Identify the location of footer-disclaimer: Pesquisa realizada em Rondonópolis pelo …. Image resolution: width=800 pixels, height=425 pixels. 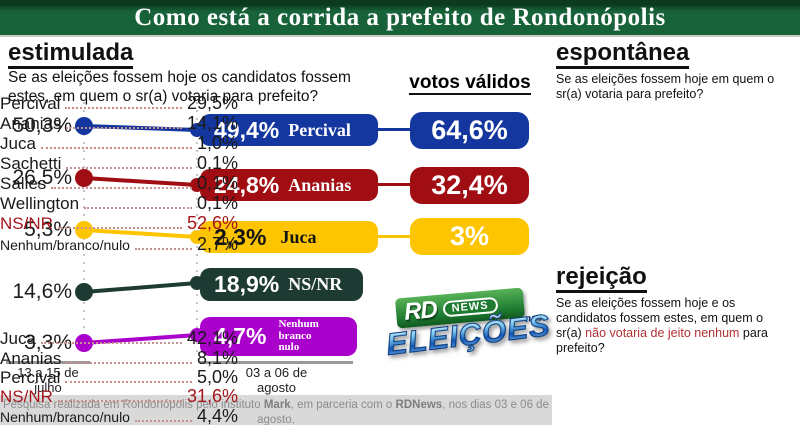
(276, 410).